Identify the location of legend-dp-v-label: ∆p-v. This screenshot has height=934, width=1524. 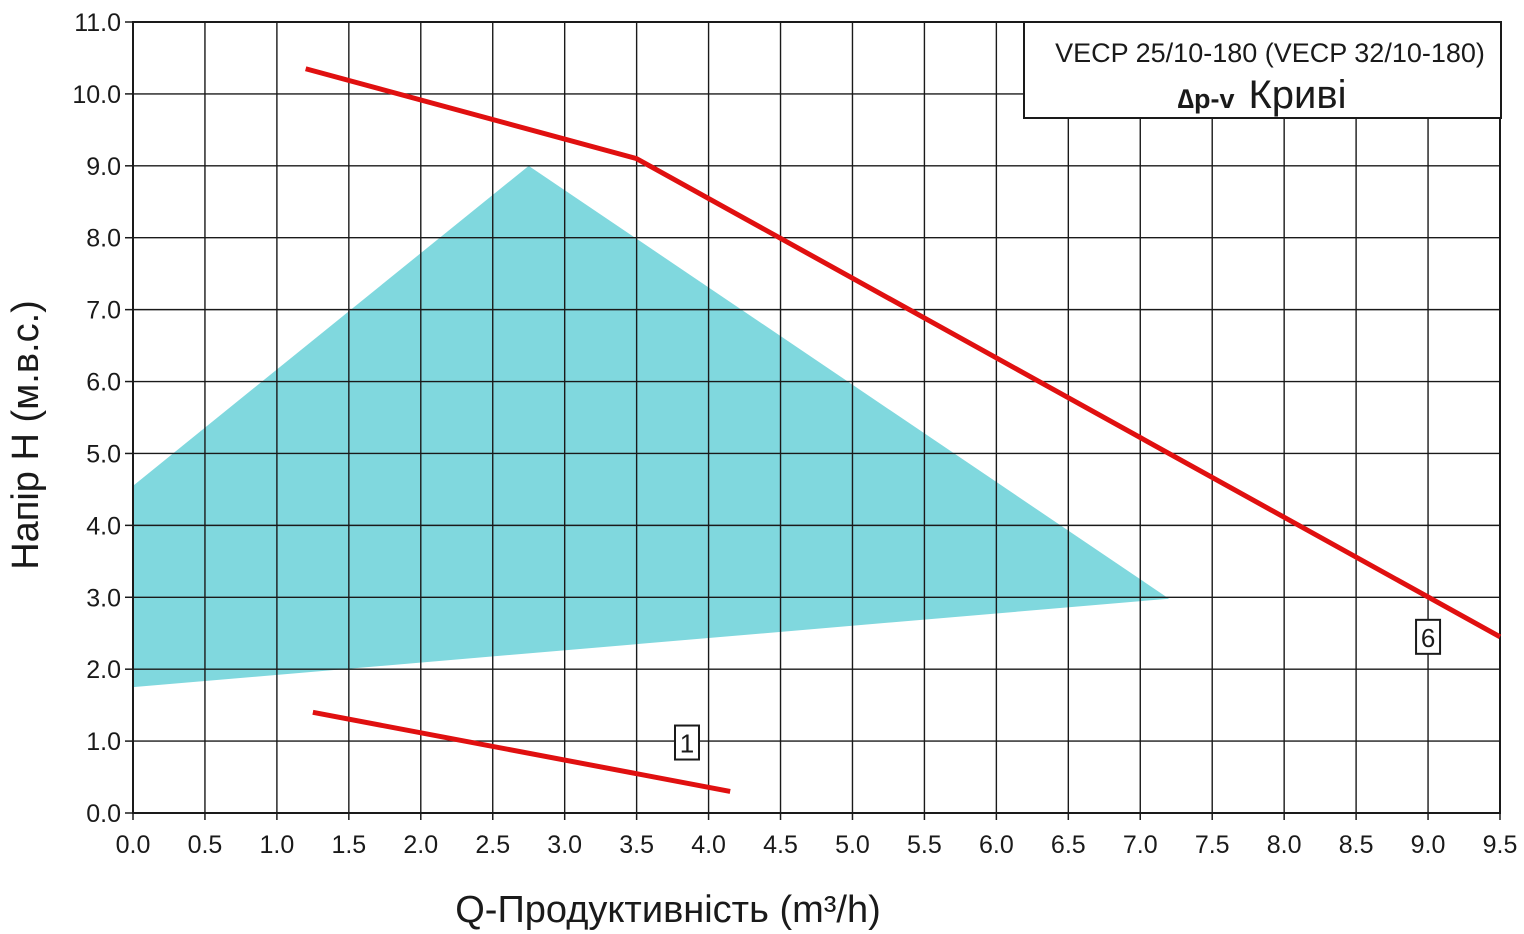
(1205, 99).